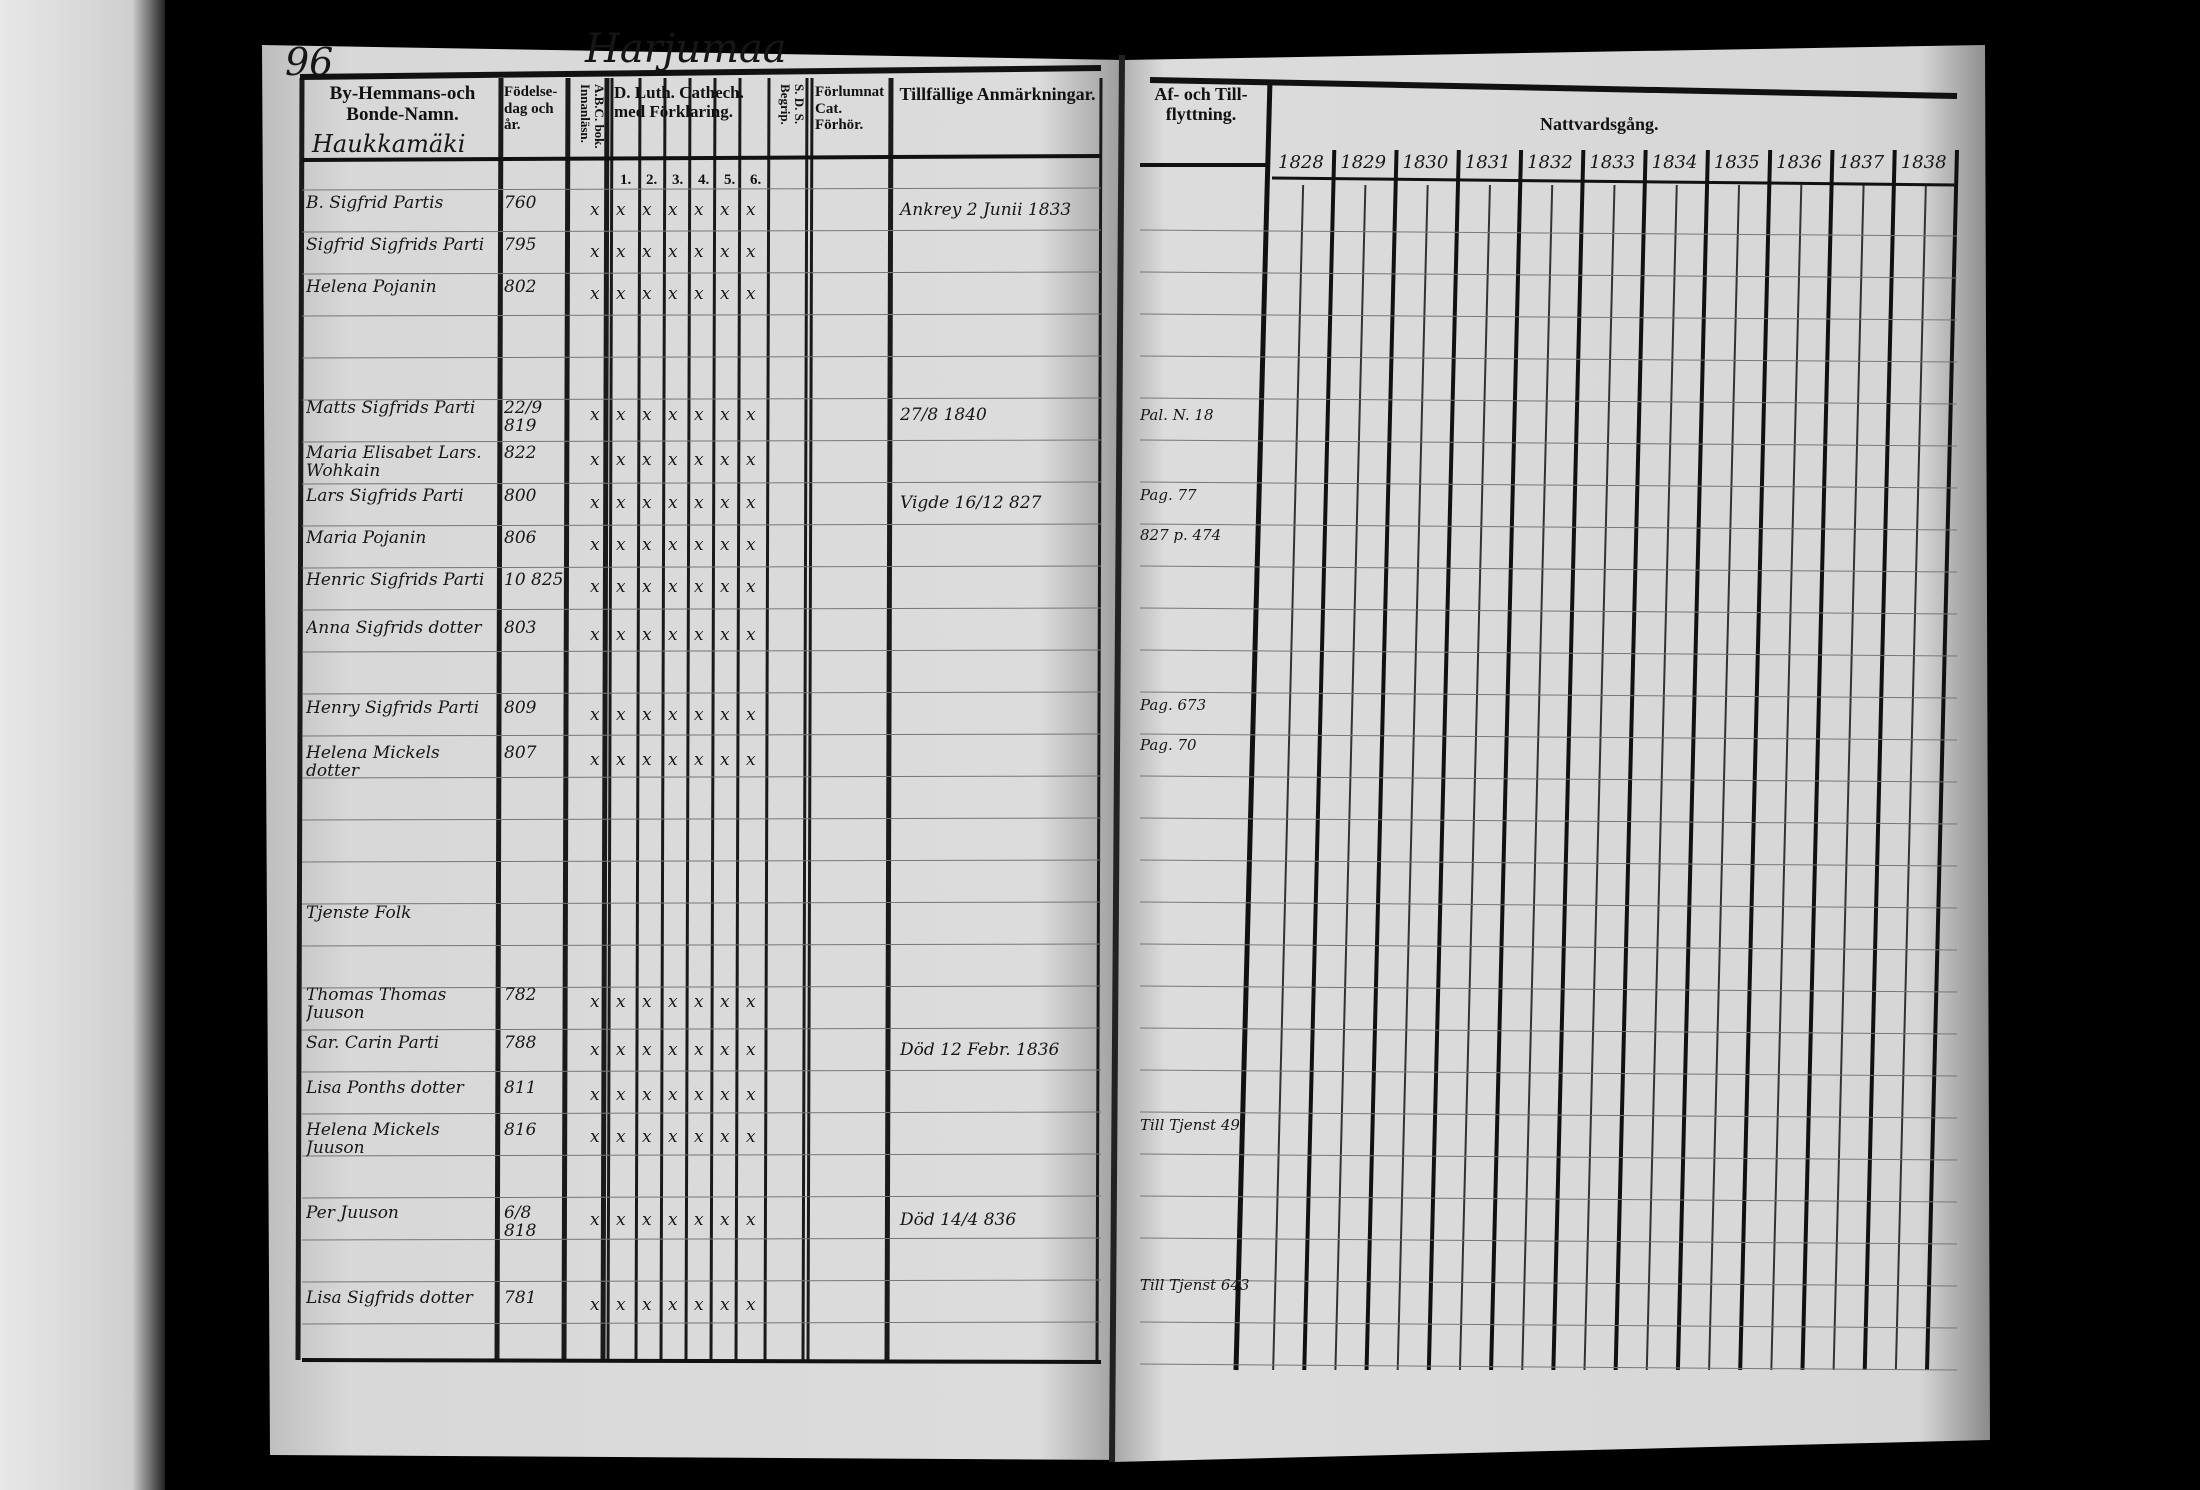 This screenshot has height=1490, width=2200. What do you see at coordinates (520, 288) in the screenshot?
I see `birth-date: 802` at bounding box center [520, 288].